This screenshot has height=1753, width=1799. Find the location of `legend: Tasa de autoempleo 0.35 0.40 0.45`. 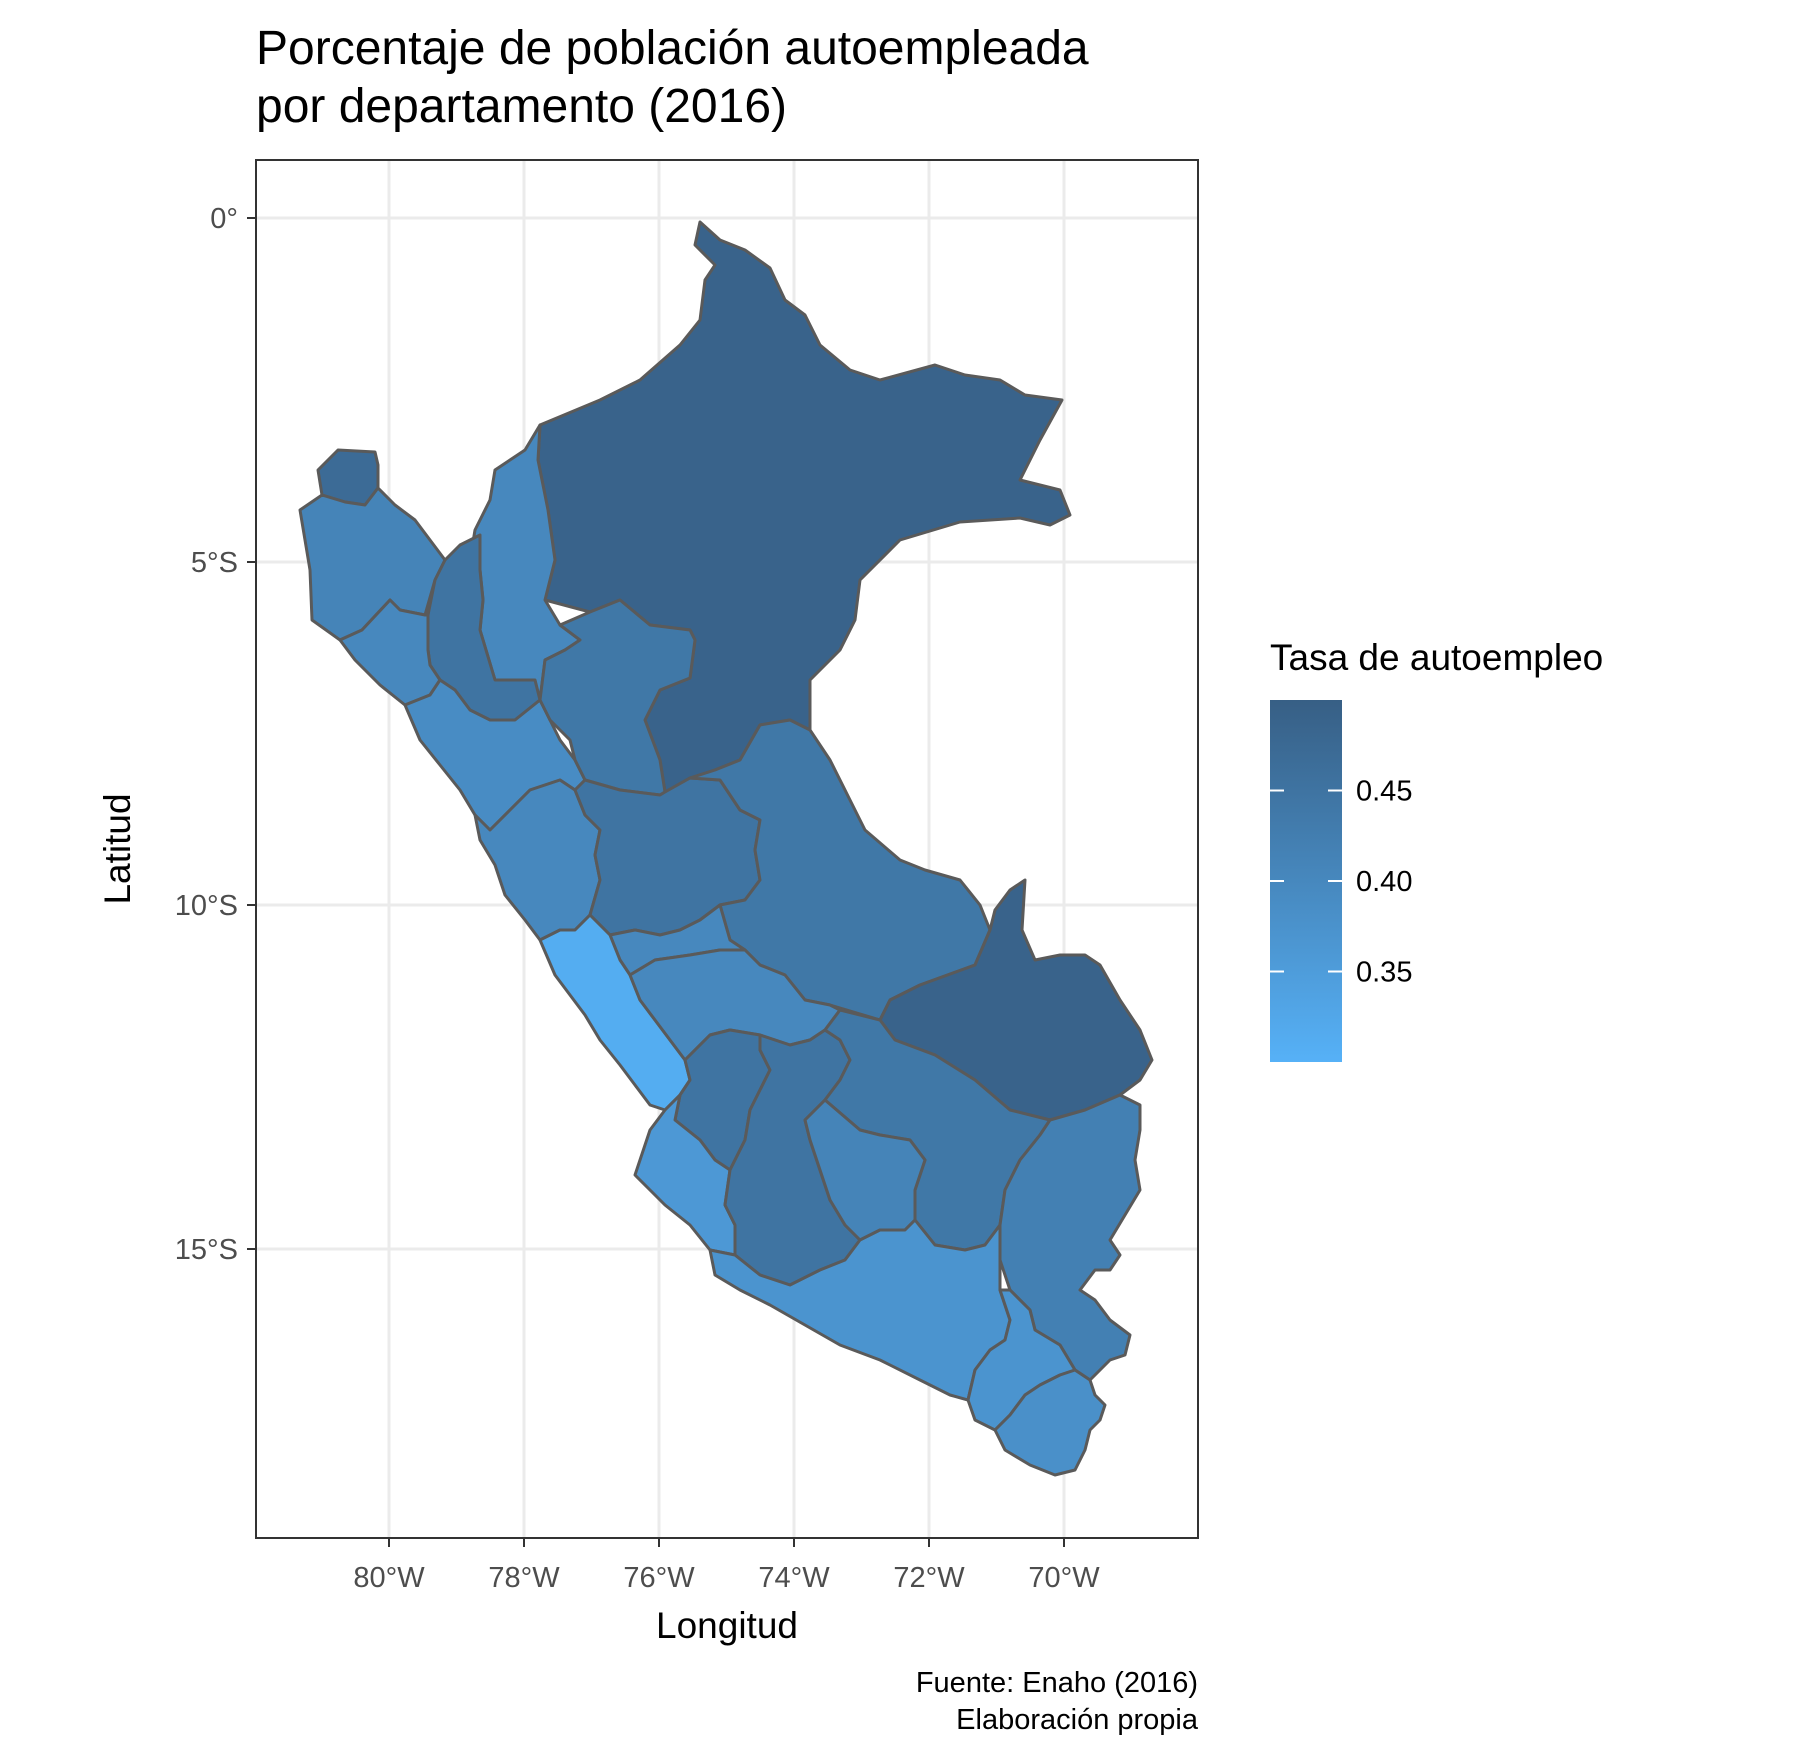

legend: Tasa de autoempleo 0.35 0.40 0.45 is located at coordinates (1436, 849).